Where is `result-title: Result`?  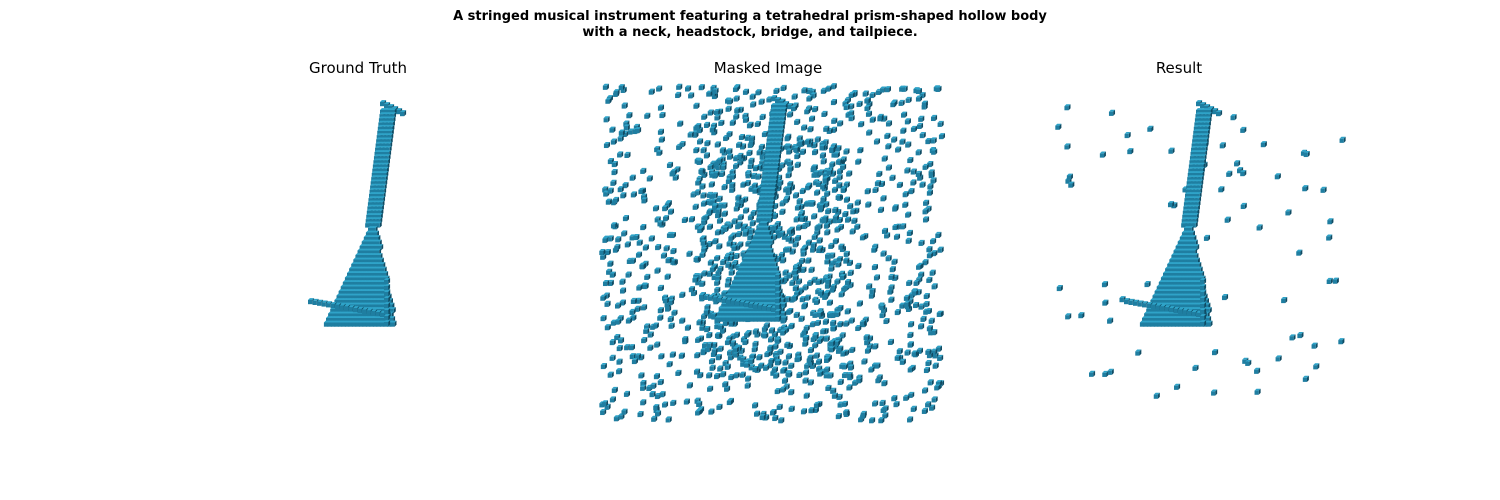
result-title: Result is located at coordinates (1179, 68).